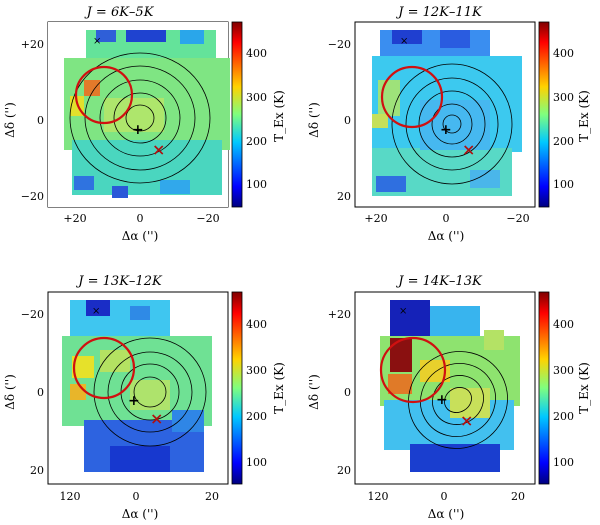  What do you see at coordinates (314, 392) in the screenshot?
I see `panel-4-y-label: Δδ ('')` at bounding box center [314, 392].